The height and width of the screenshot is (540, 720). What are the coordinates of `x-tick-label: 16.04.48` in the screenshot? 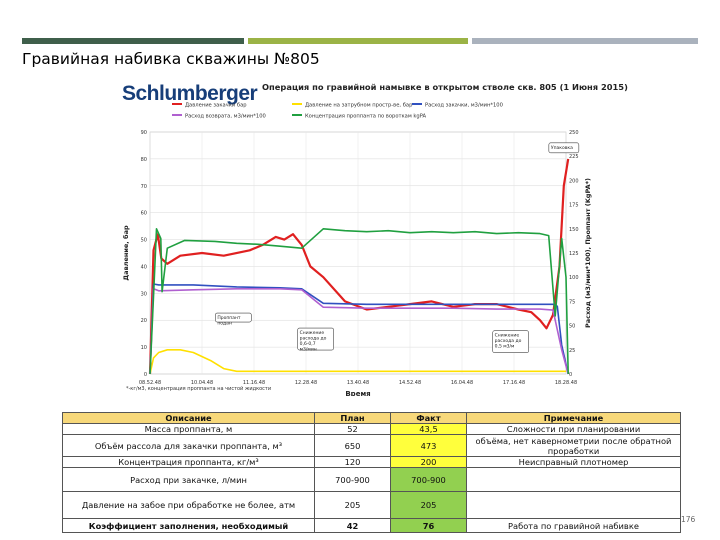 It's located at (462, 383).